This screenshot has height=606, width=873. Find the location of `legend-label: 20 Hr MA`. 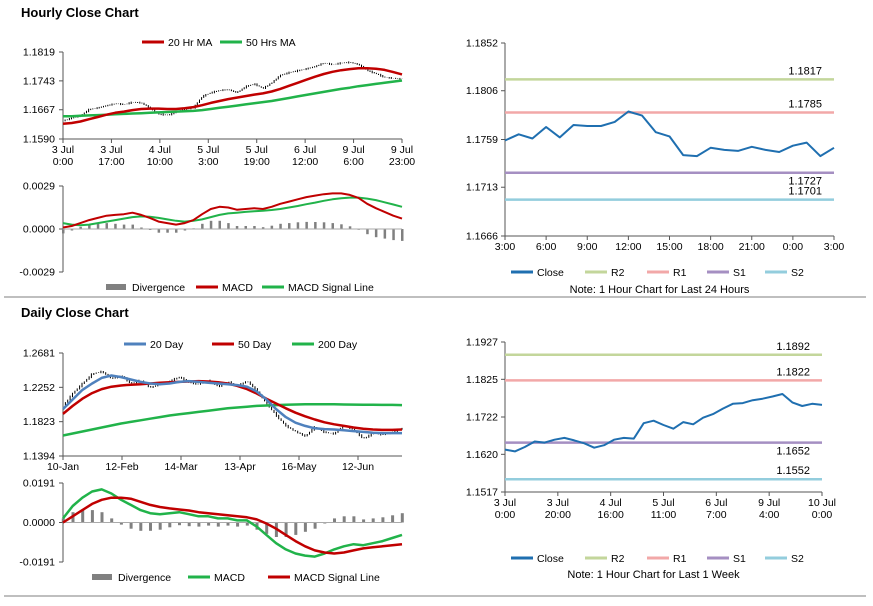

legend-label: 20 Hr MA is located at coordinates (190, 43).